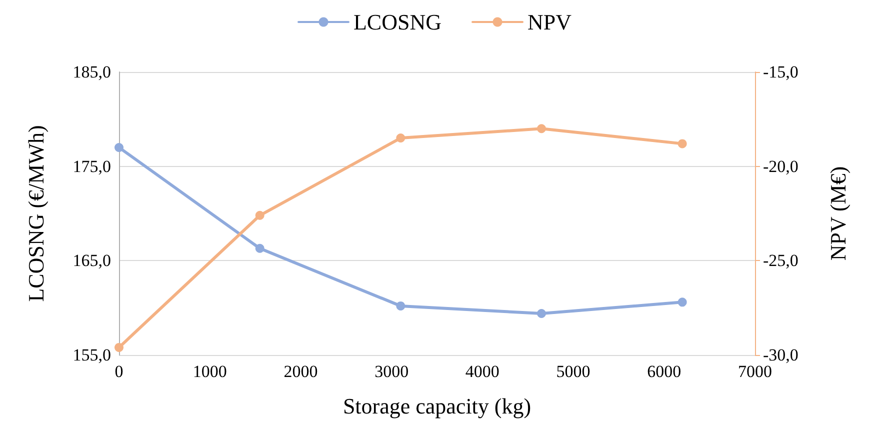 The width and height of the screenshot is (869, 438). Describe the element at coordinates (391, 371) in the screenshot. I see `x-tick-label: 3000` at that location.